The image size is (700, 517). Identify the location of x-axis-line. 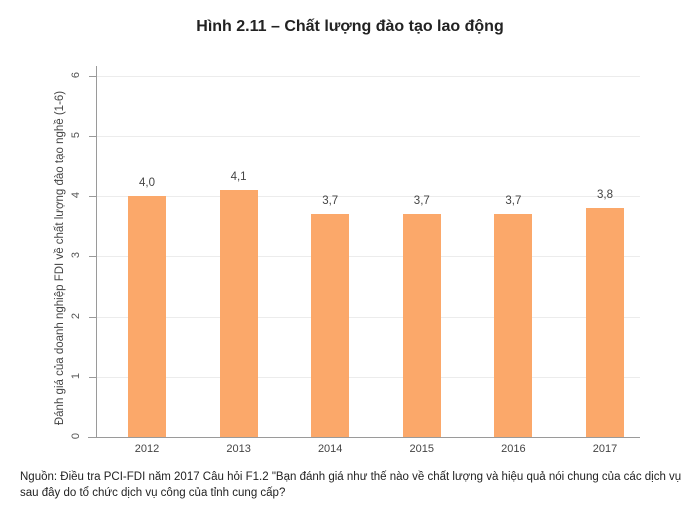
(364, 437).